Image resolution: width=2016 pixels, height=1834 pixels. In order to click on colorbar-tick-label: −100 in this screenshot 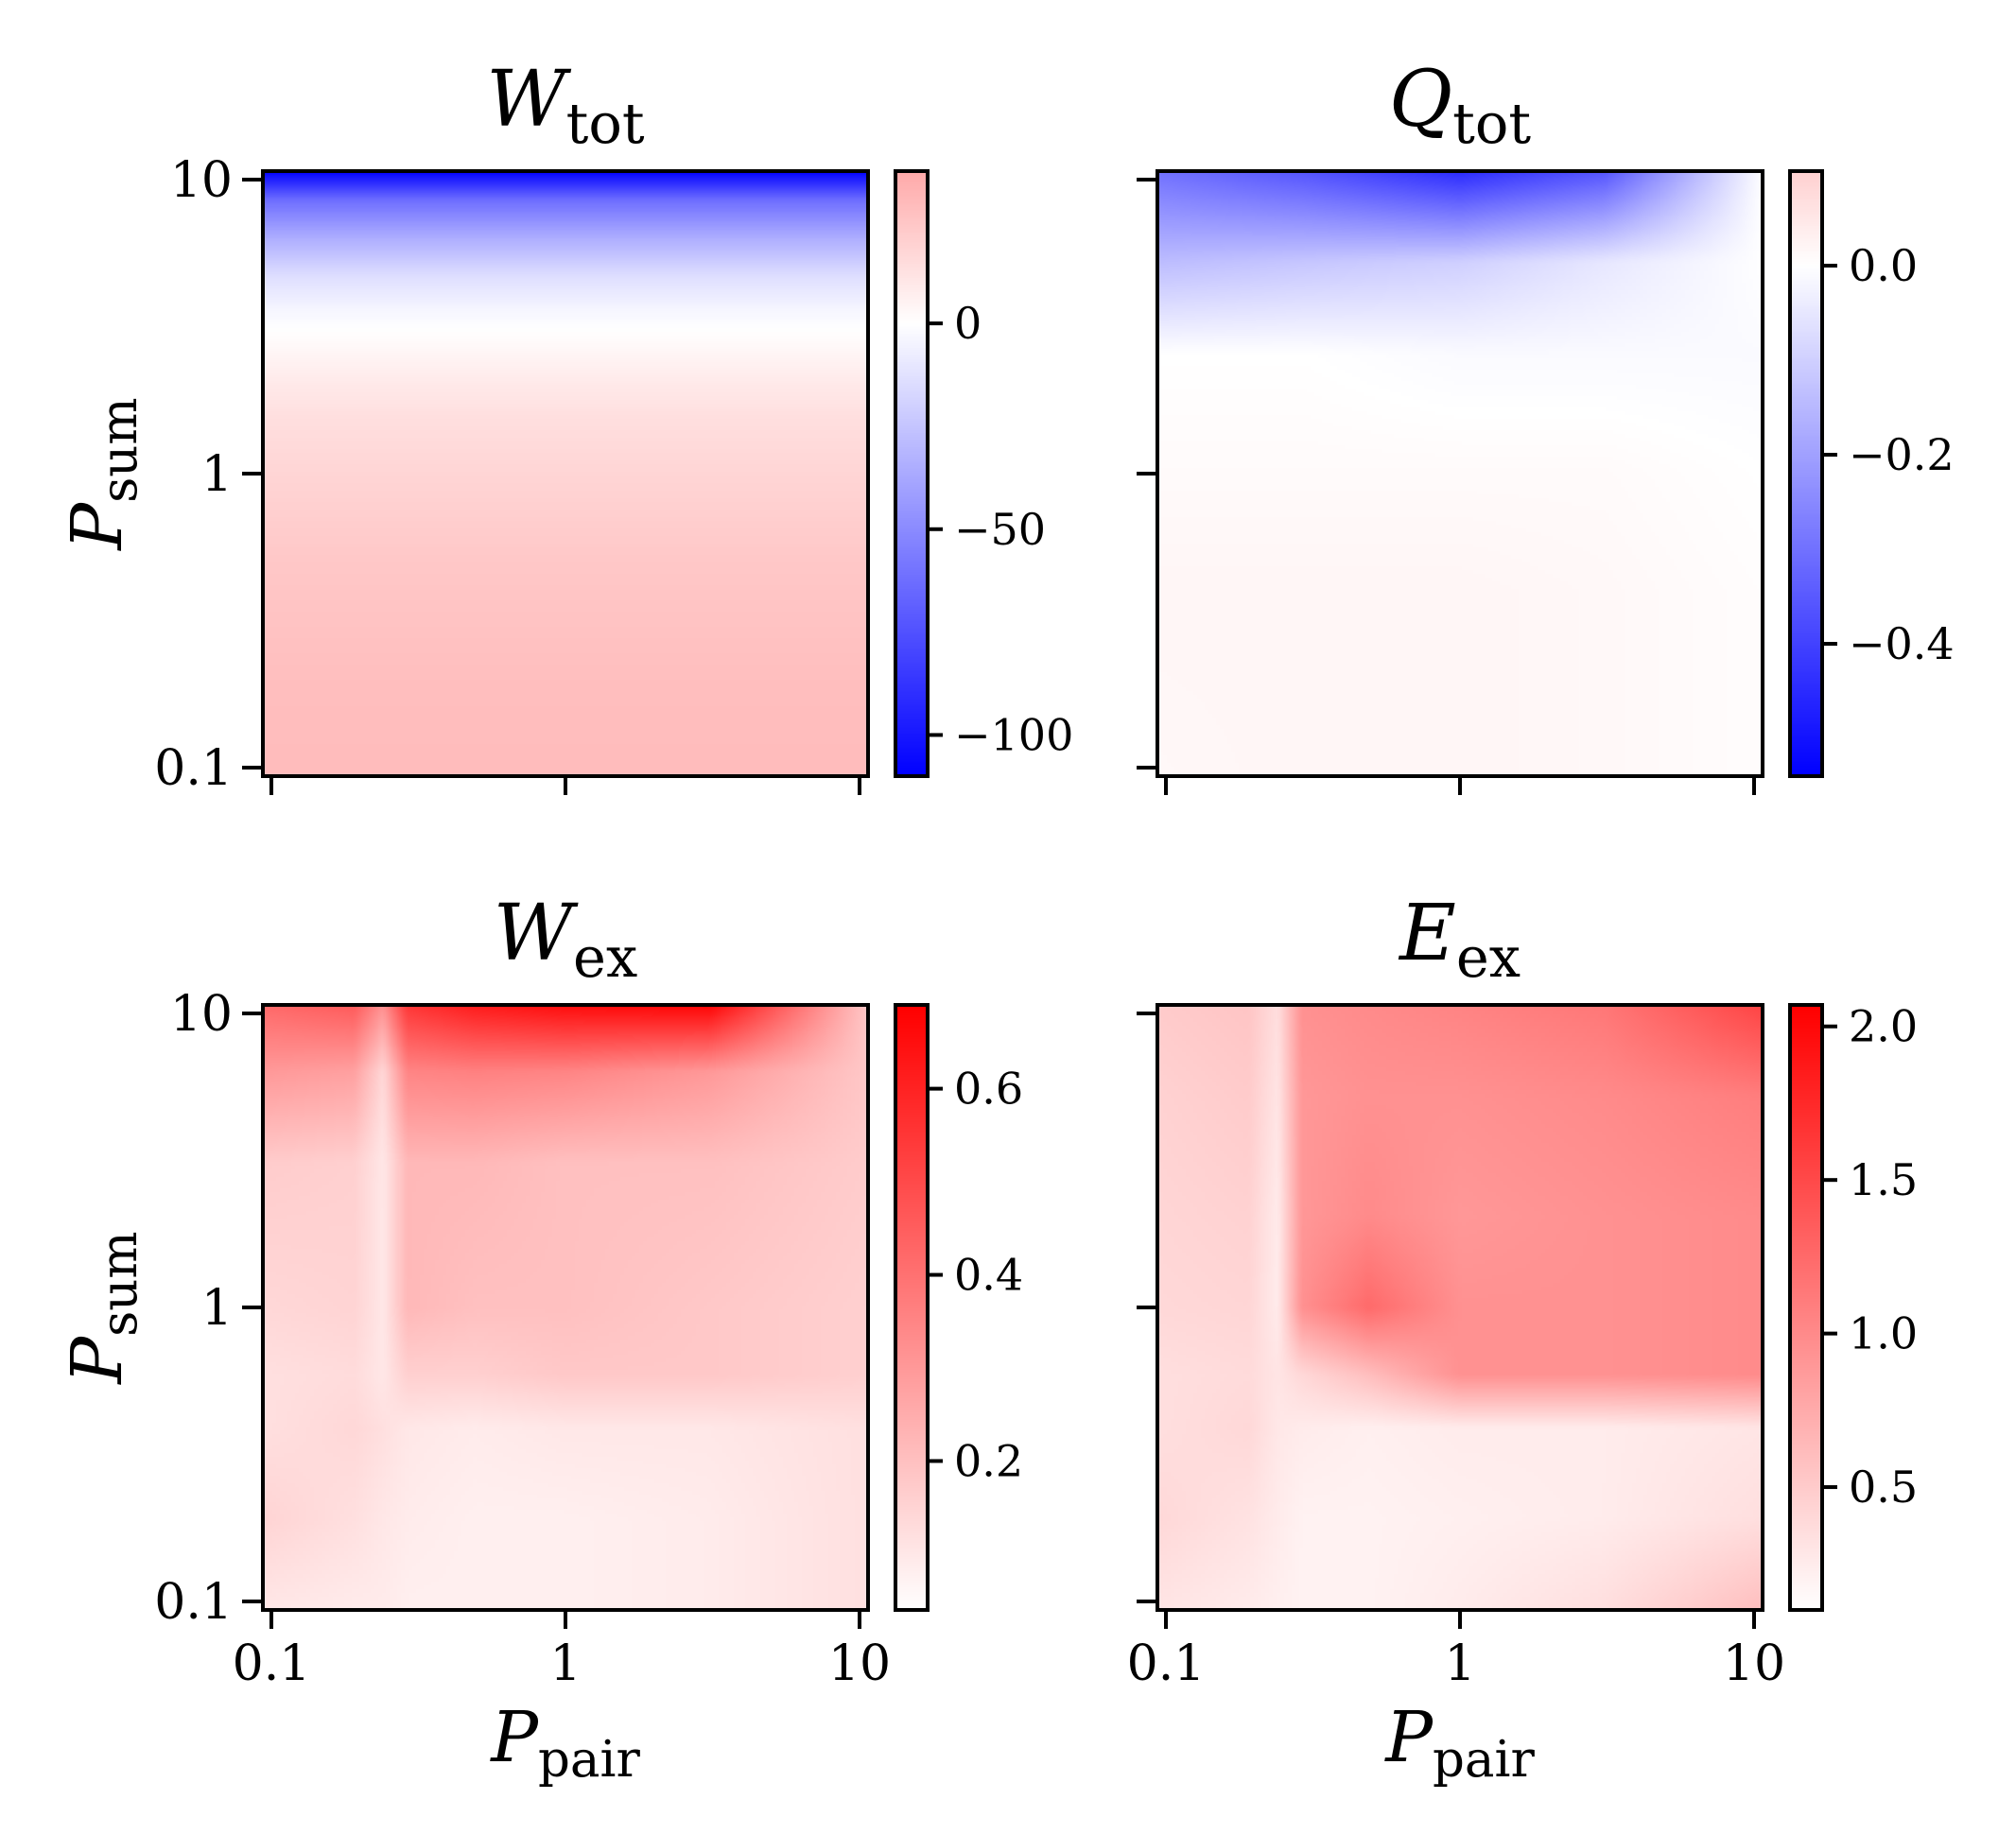, I will do `click(1013, 734)`.